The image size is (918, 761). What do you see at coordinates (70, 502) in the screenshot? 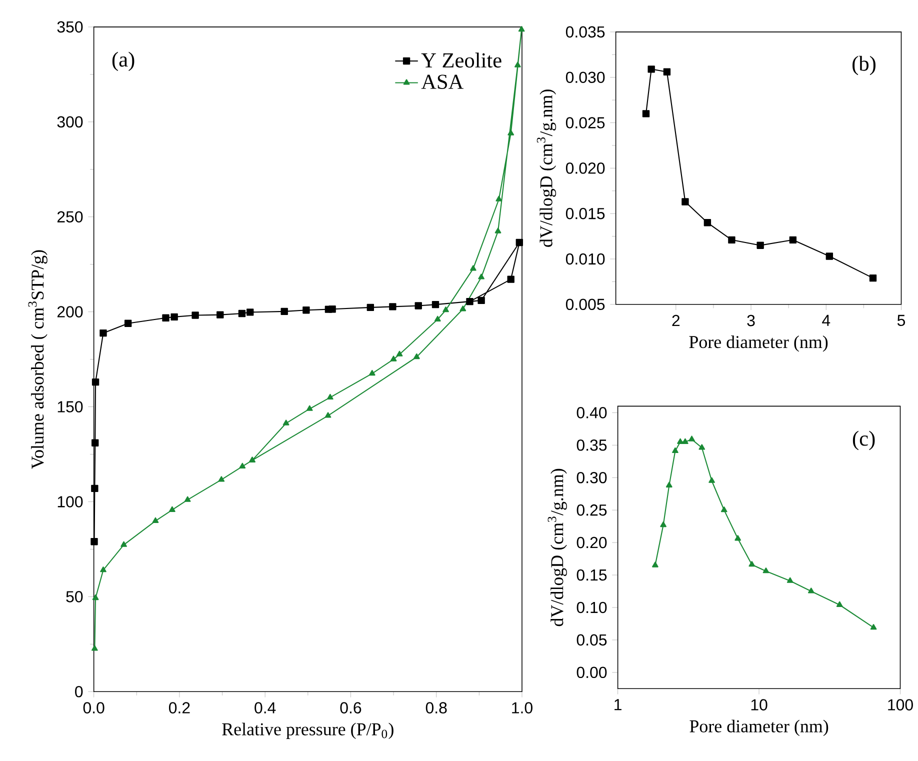
I see `y-tick-label: 100` at bounding box center [70, 502].